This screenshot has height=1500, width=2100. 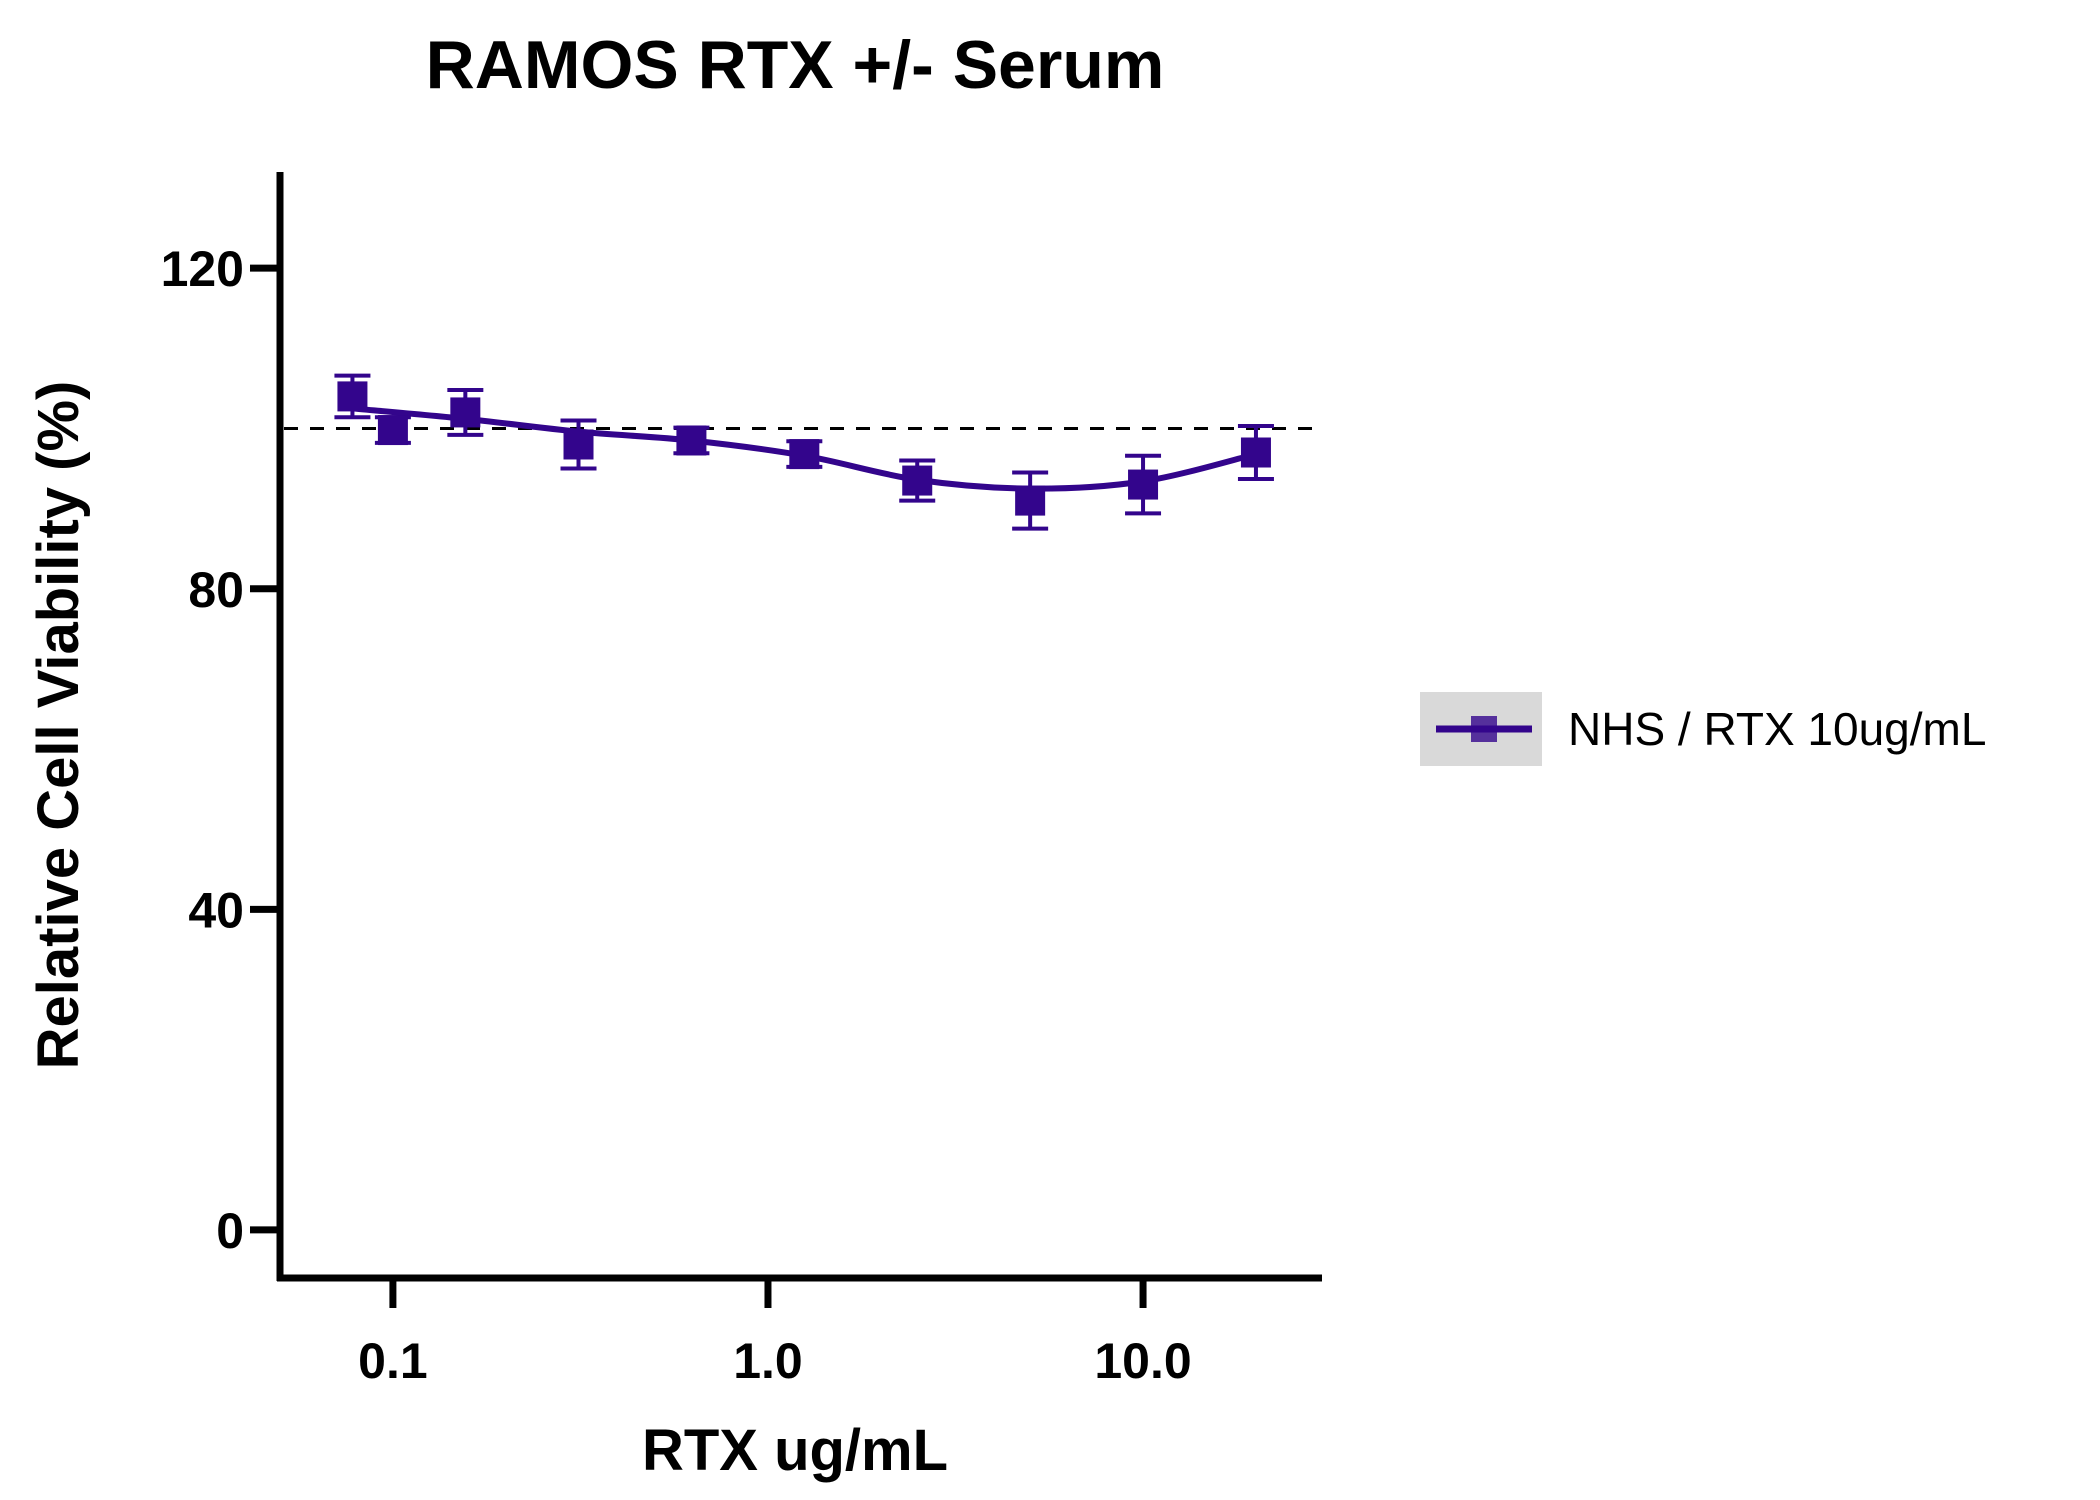 I want to click on y-tick-label: 120, so click(x=202, y=269).